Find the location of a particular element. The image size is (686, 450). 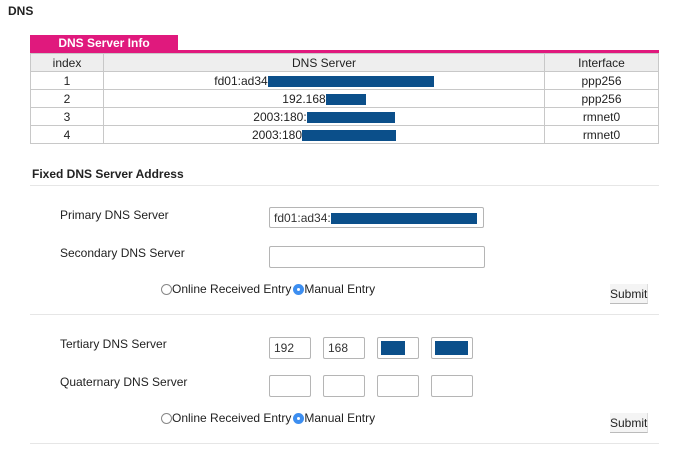

quaternary-octet-2-input is located at coordinates (344, 386).